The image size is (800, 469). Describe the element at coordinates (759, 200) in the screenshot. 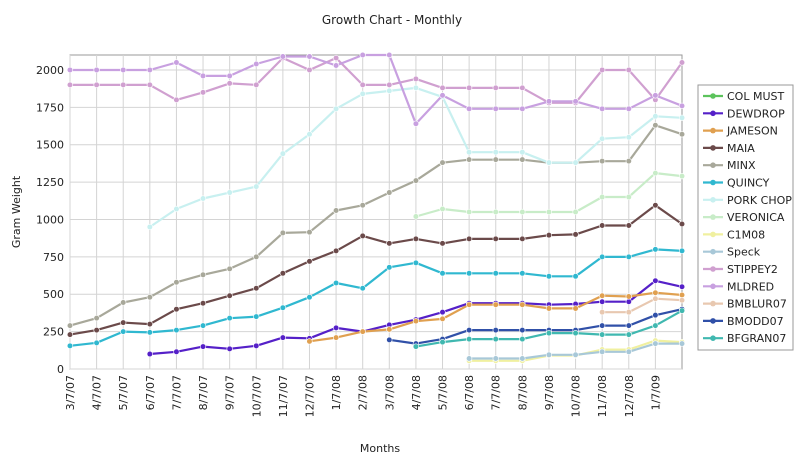

I see `legend-label: PORK CHOP` at that location.